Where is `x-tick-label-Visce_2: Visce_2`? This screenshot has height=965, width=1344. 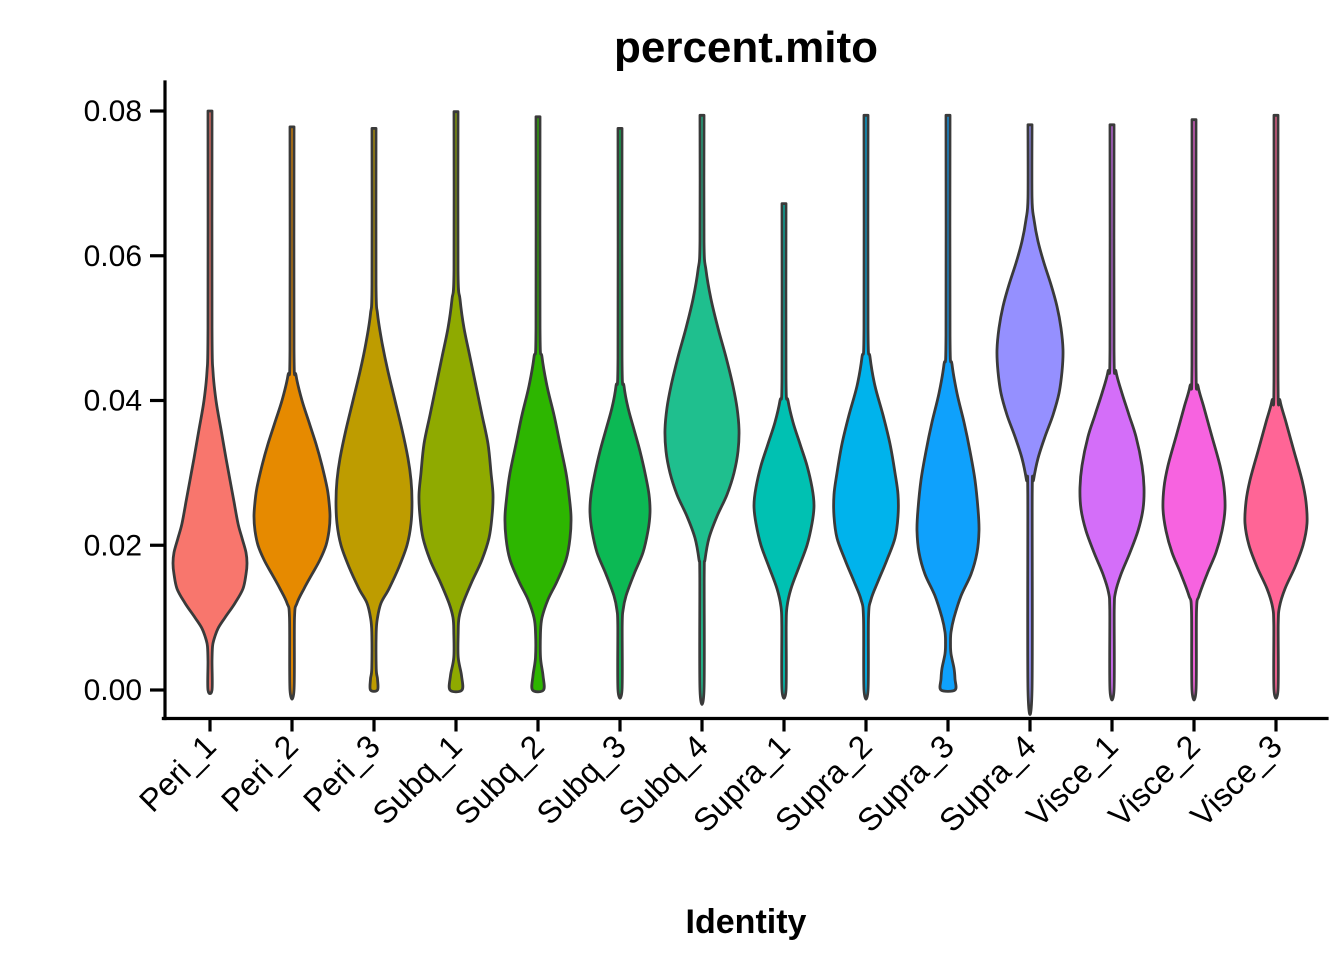 x-tick-label-Visce_2: Visce_2 is located at coordinates (1154, 781).